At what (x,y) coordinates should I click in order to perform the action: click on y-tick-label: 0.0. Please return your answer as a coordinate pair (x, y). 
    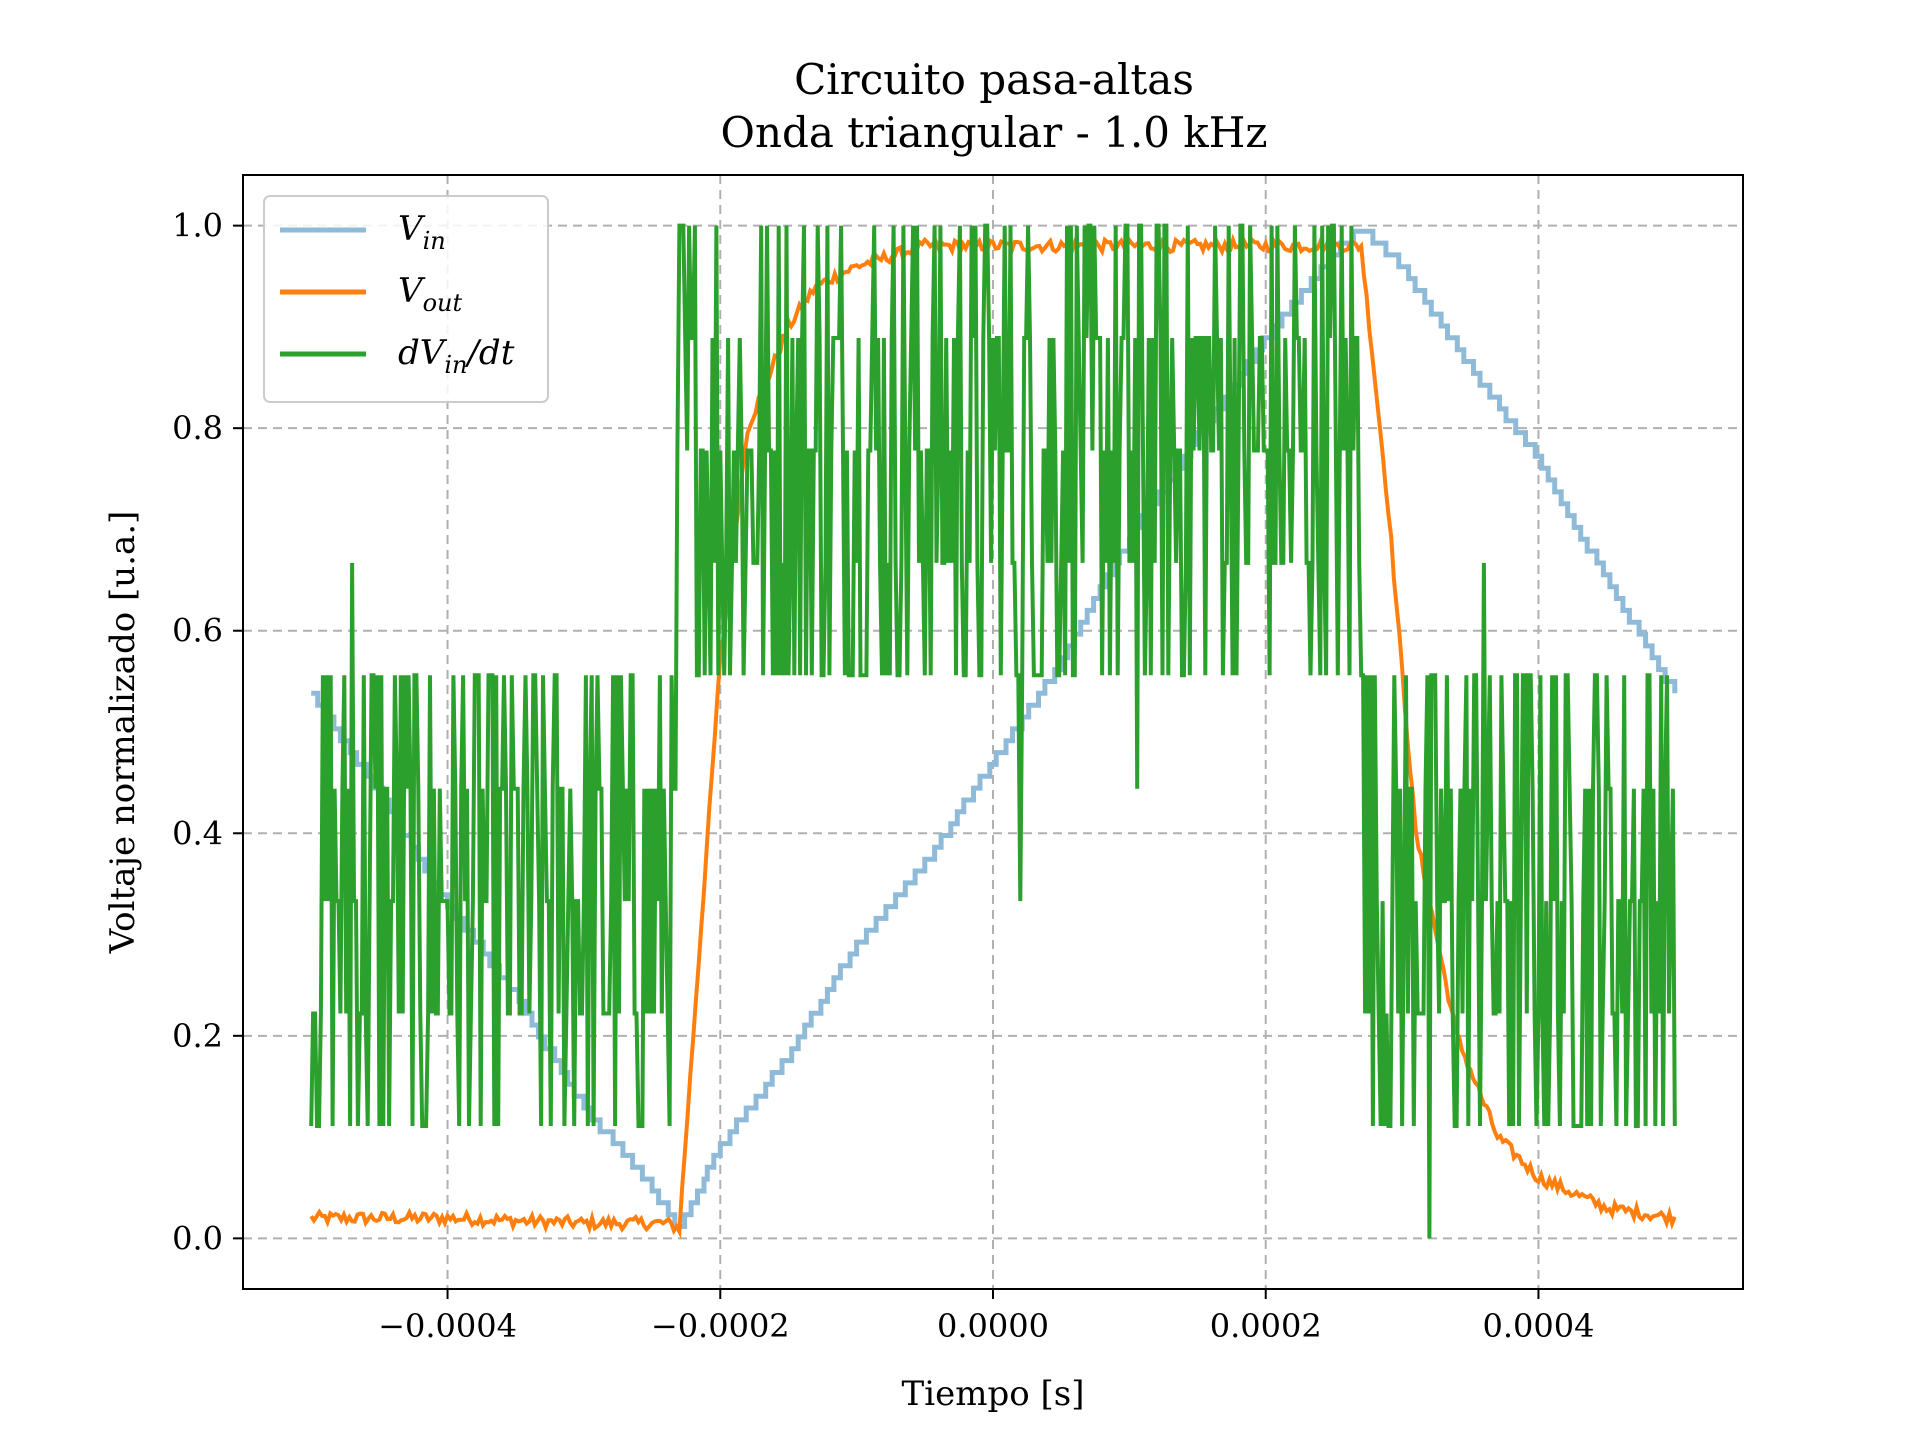
    Looking at the image, I should click on (197, 1238).